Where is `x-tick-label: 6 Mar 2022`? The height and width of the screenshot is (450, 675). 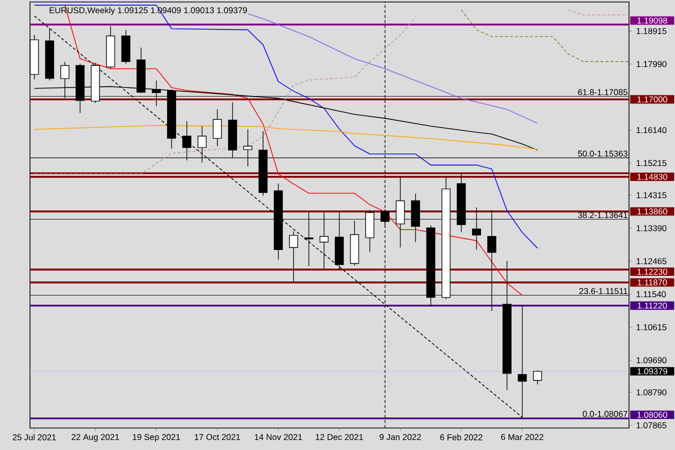
x-tick-label: 6 Mar 2022 is located at coordinates (522, 437).